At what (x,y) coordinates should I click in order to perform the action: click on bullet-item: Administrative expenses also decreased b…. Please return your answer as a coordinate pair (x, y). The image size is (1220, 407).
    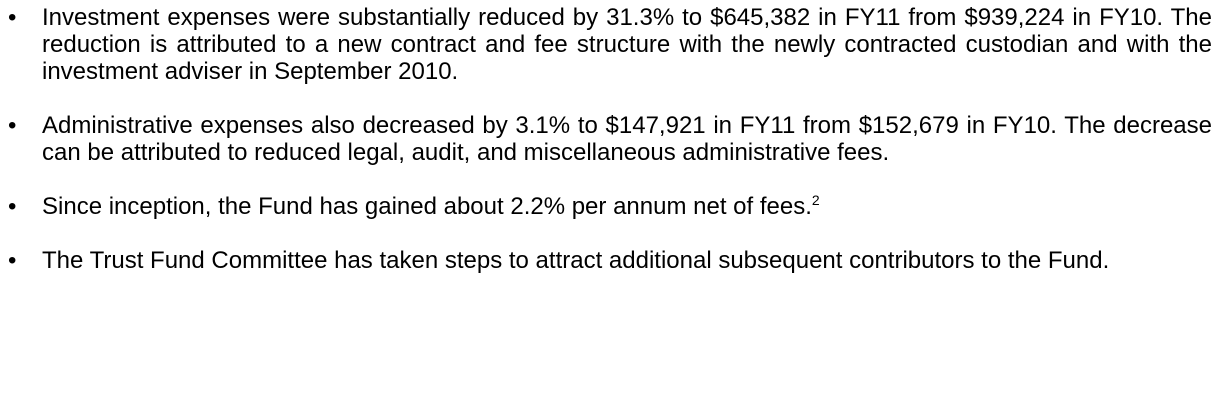
    Looking at the image, I should click on (606, 139).